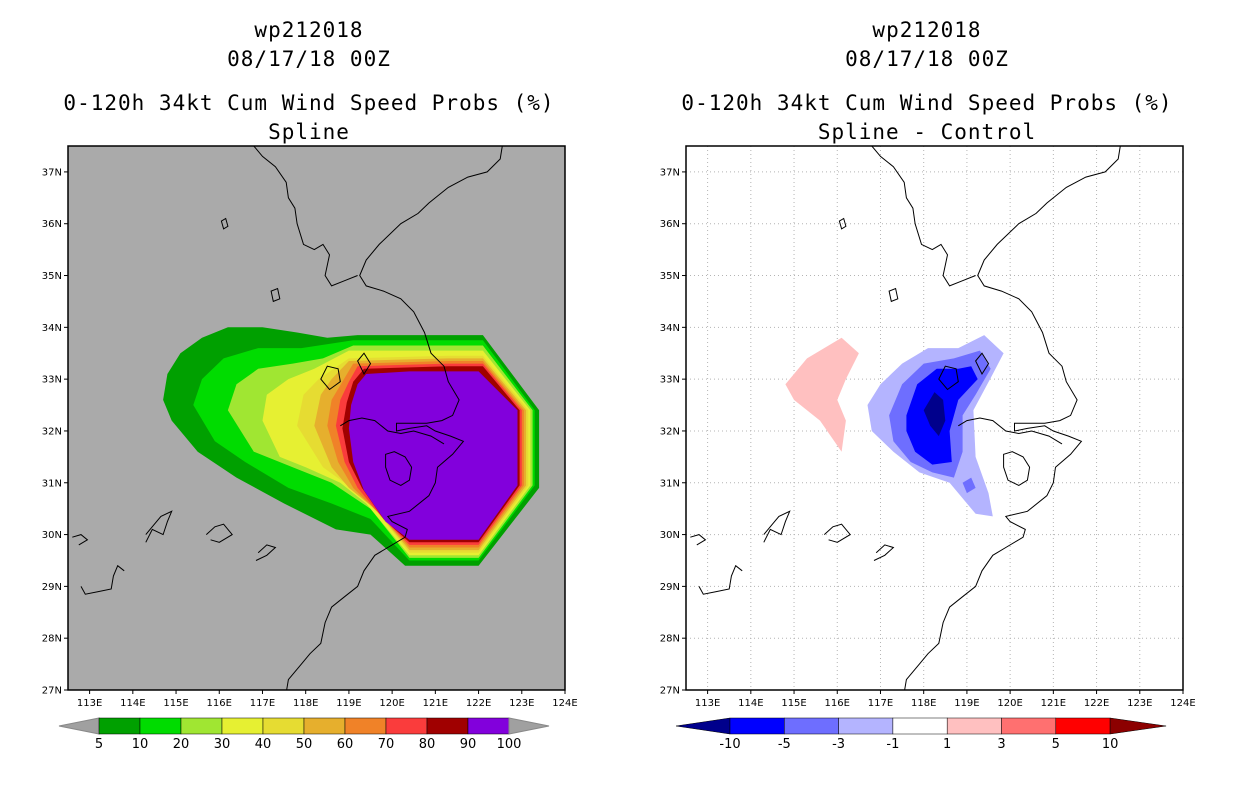  I want to click on y-tick-label: 35N, so click(52, 276).